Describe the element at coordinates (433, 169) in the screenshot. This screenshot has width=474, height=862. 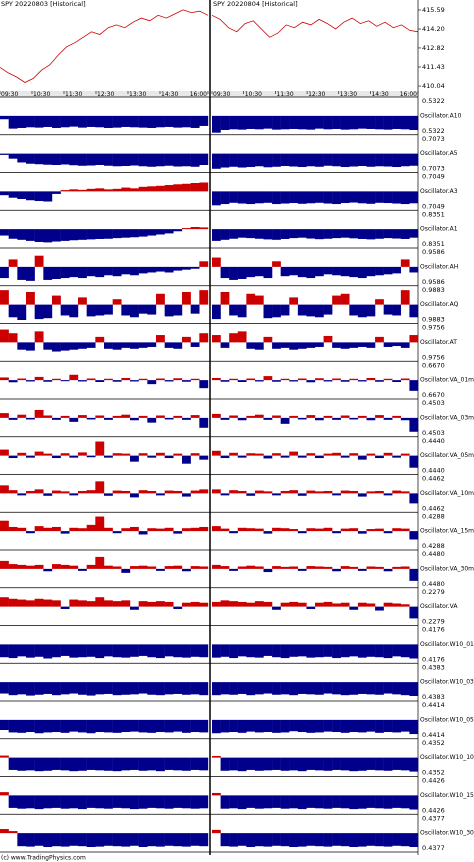
I see `panel-min-label: 0.7073` at that location.